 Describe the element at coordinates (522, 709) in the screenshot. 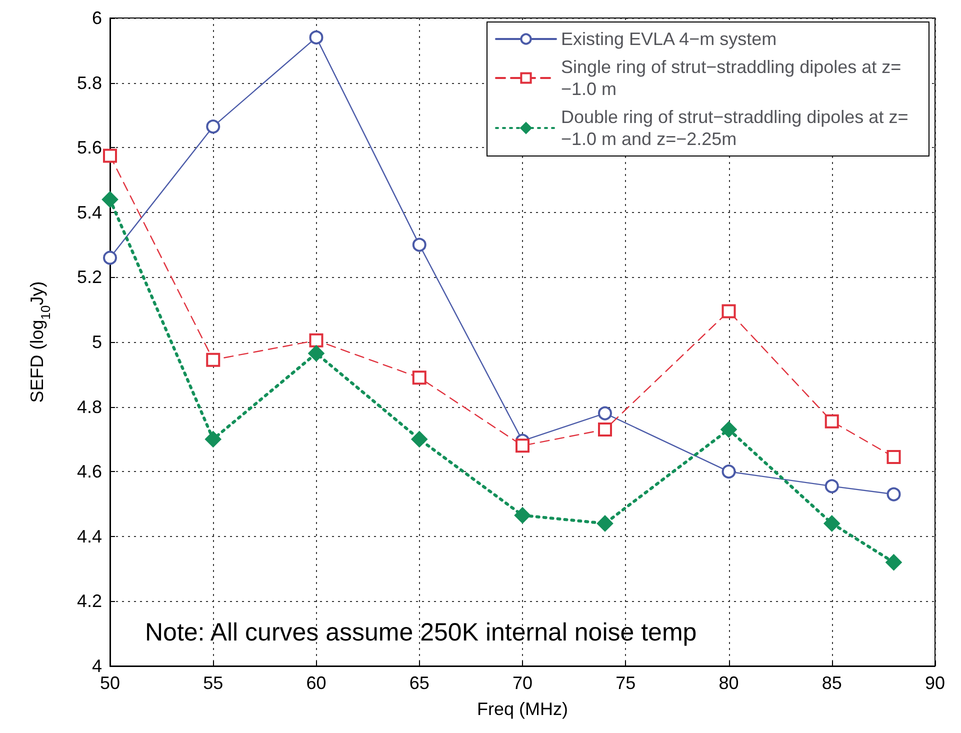

I see `x-axis-title: Freq (MHz)` at that location.